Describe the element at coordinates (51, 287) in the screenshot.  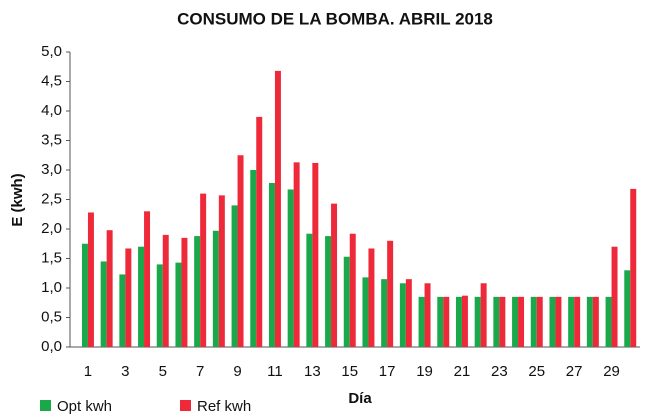
I see `y-tick-label: 1,0` at that location.